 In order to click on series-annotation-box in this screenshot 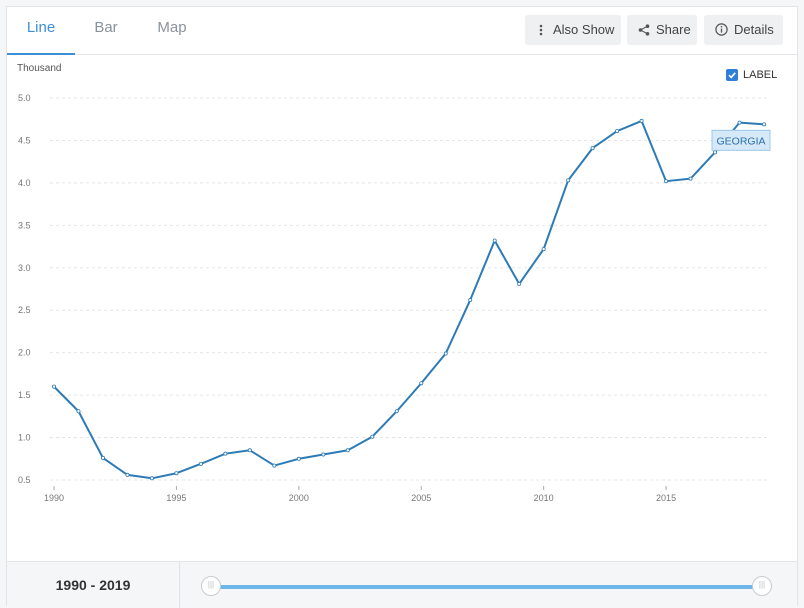, I will do `click(741, 140)`.